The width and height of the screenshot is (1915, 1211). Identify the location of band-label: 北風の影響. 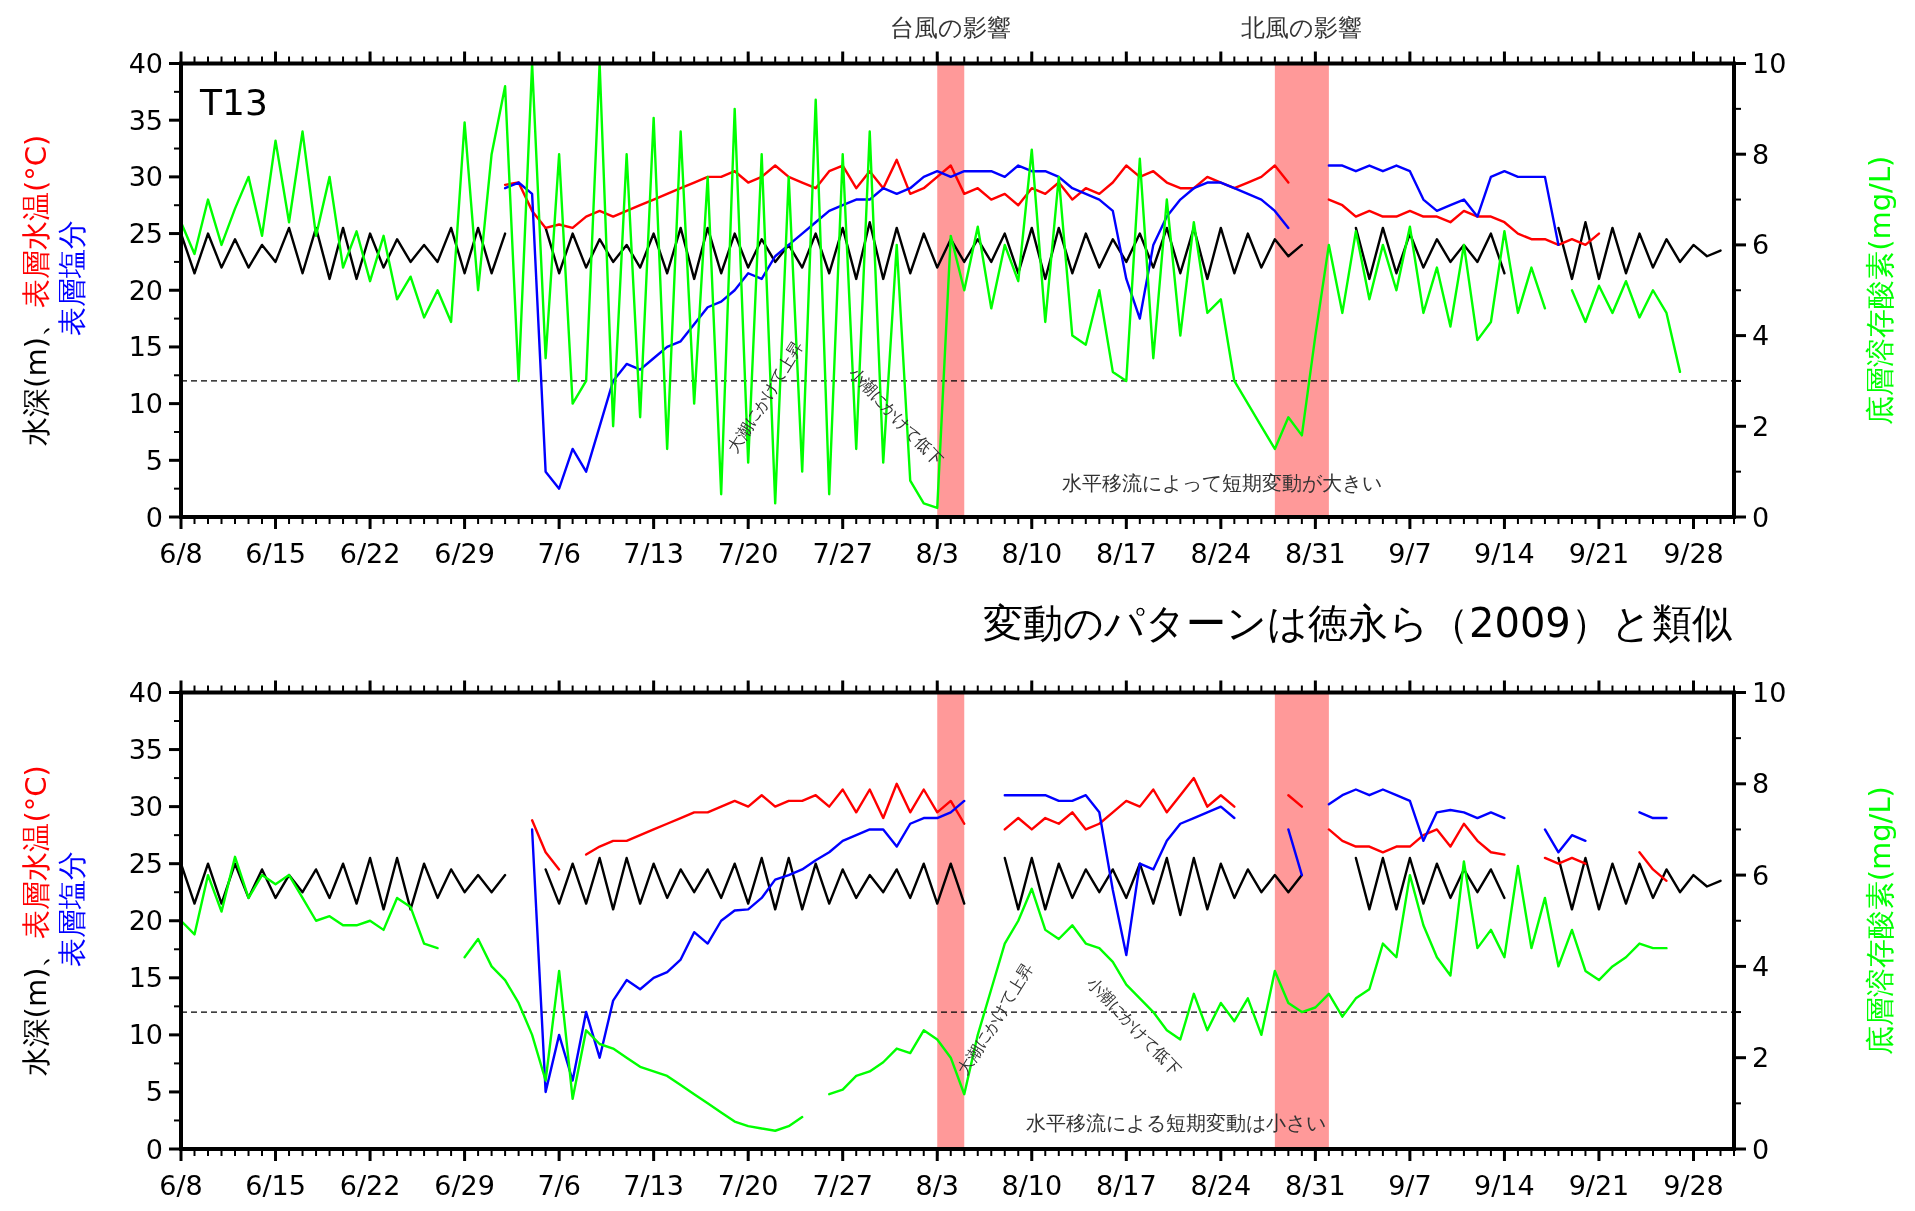
(1302, 27).